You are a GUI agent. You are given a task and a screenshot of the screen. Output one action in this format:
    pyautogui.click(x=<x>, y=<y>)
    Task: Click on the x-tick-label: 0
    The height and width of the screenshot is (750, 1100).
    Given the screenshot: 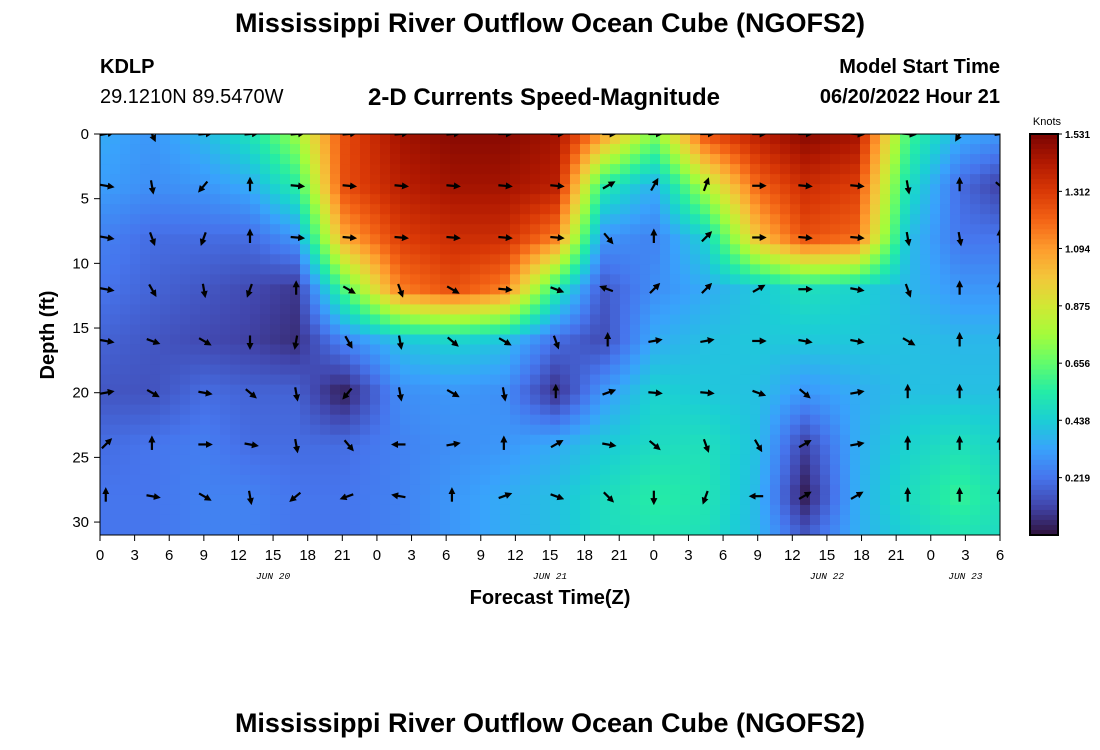 What is the action you would take?
    pyautogui.click(x=100, y=555)
    